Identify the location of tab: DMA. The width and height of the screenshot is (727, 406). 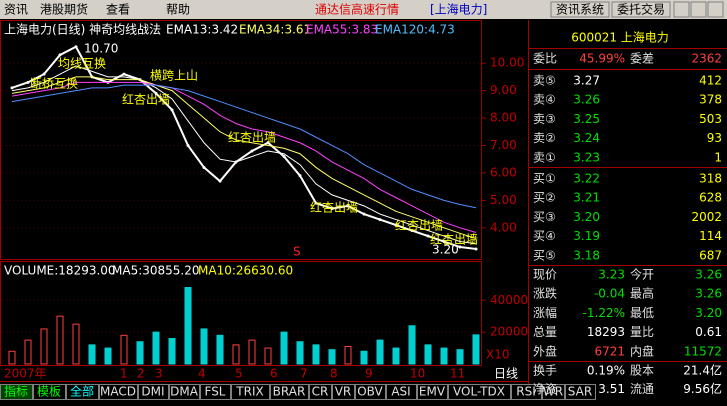
(184, 392).